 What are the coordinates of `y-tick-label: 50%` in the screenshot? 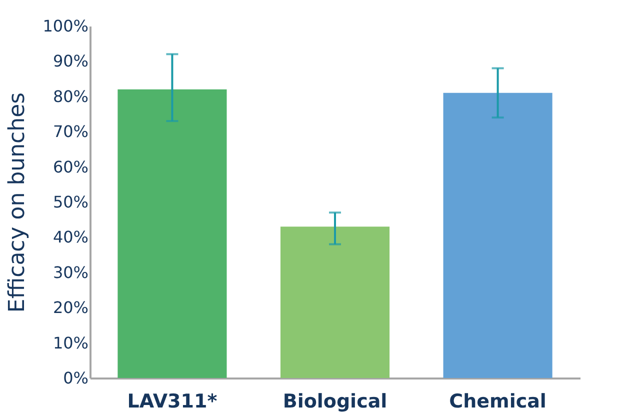 It's located at (70, 202).